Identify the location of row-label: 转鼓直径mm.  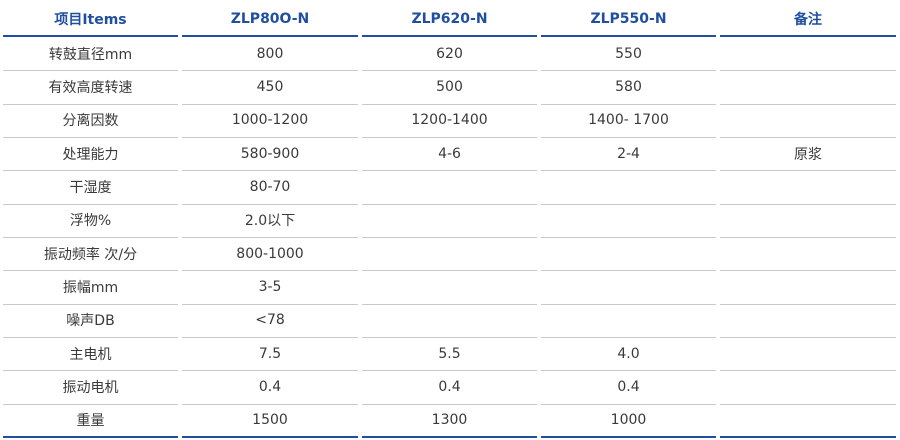
(90, 54).